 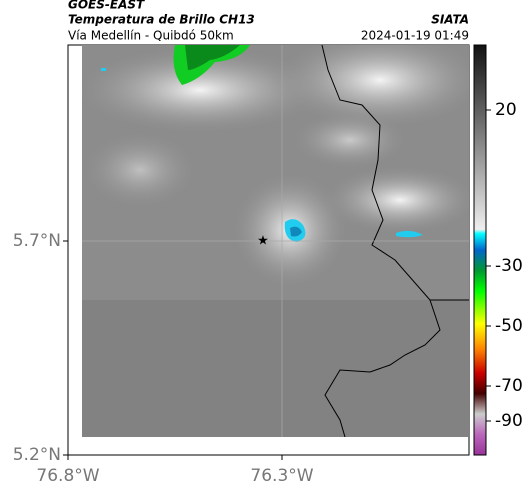 I want to click on lat-label: 5.7°N, so click(x=37, y=241).